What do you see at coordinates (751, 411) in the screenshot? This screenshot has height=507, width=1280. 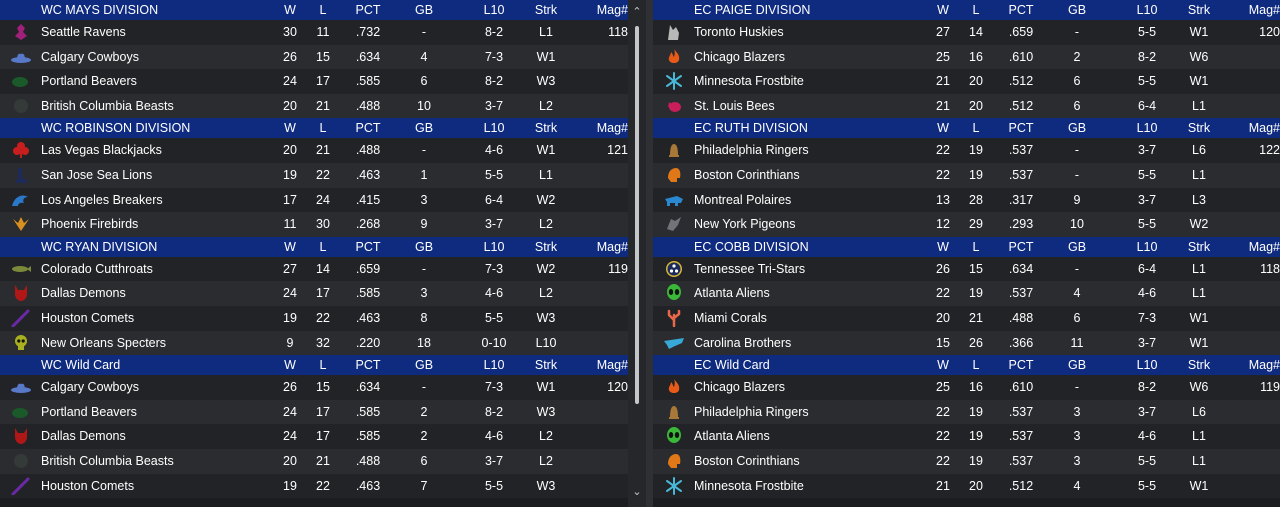 I see `team-name-link: Philadelphia Ringers` at bounding box center [751, 411].